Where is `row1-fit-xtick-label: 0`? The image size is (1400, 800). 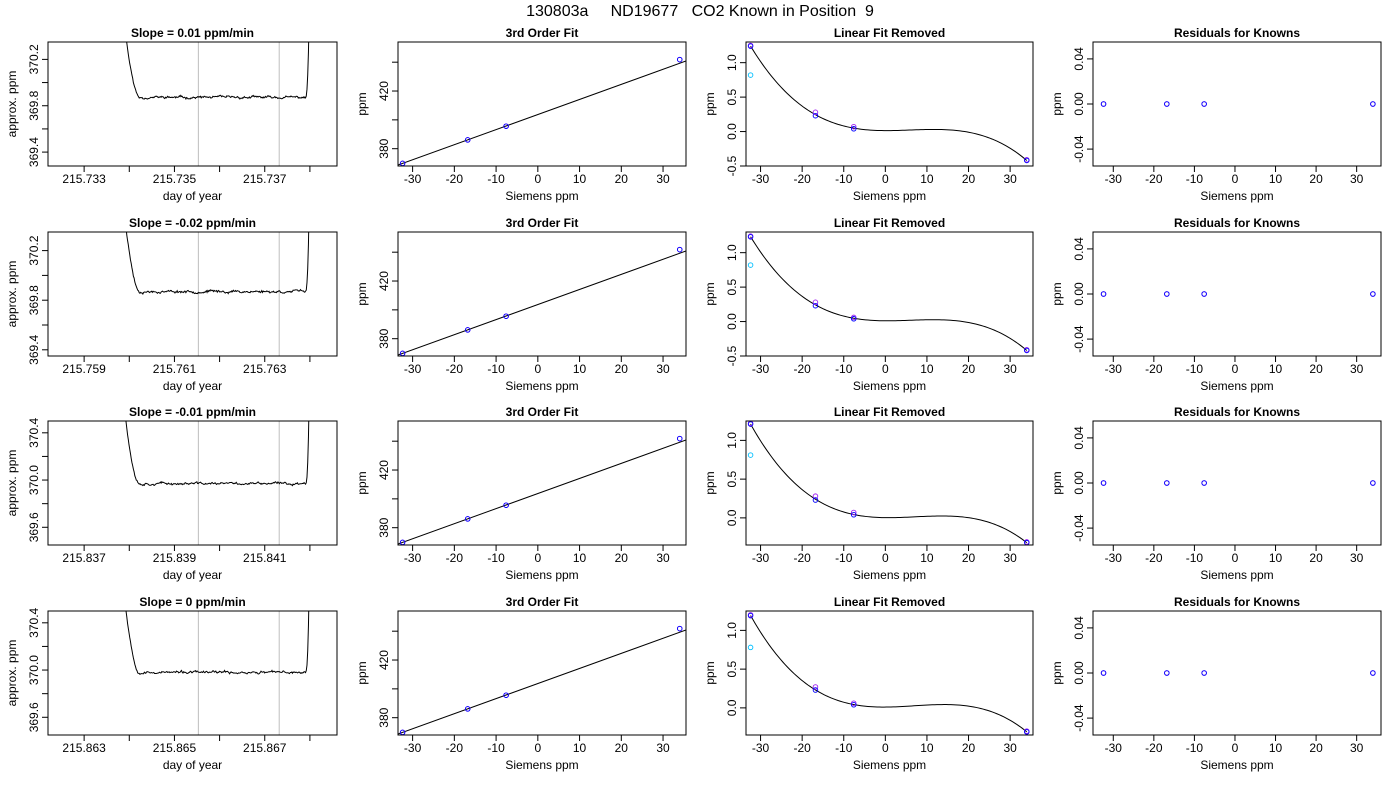
row1-fit-xtick-label: 0 is located at coordinates (537, 179).